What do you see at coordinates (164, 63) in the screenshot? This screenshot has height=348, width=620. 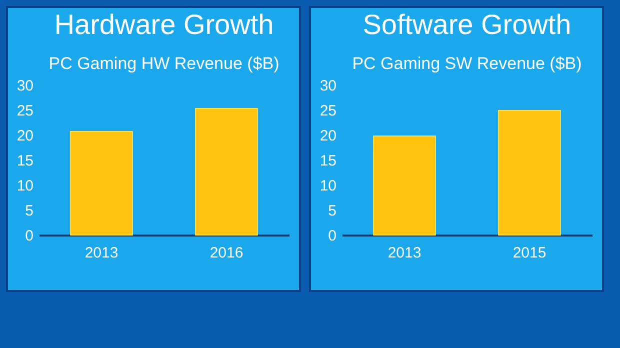 I see `chart-subtitle: PC Gaming HW Revenue ($B)` at bounding box center [164, 63].